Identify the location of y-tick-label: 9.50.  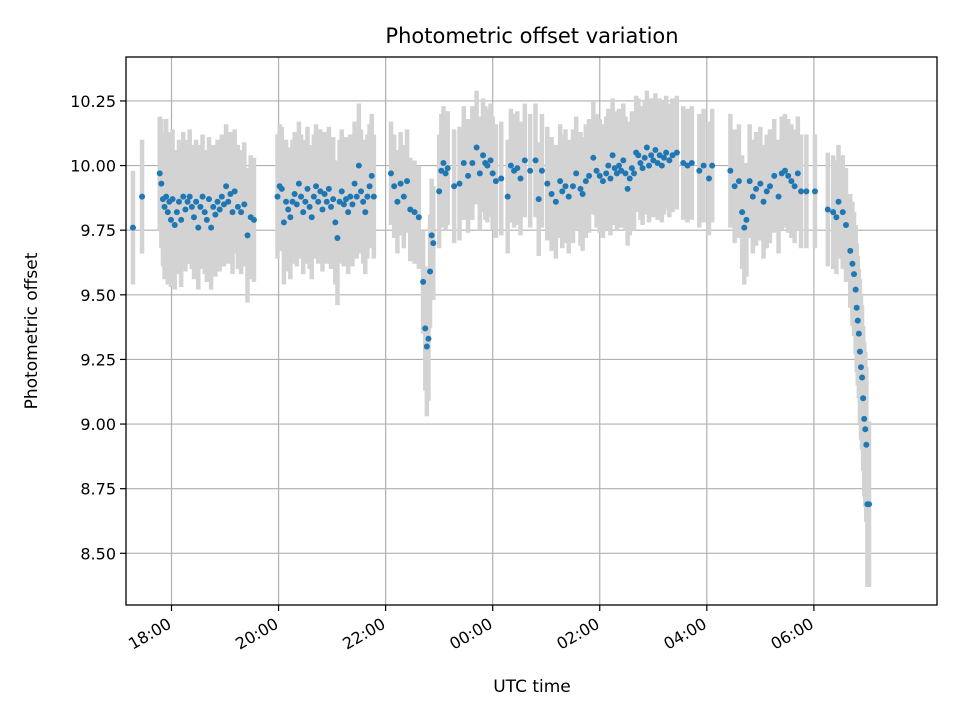
(98, 295).